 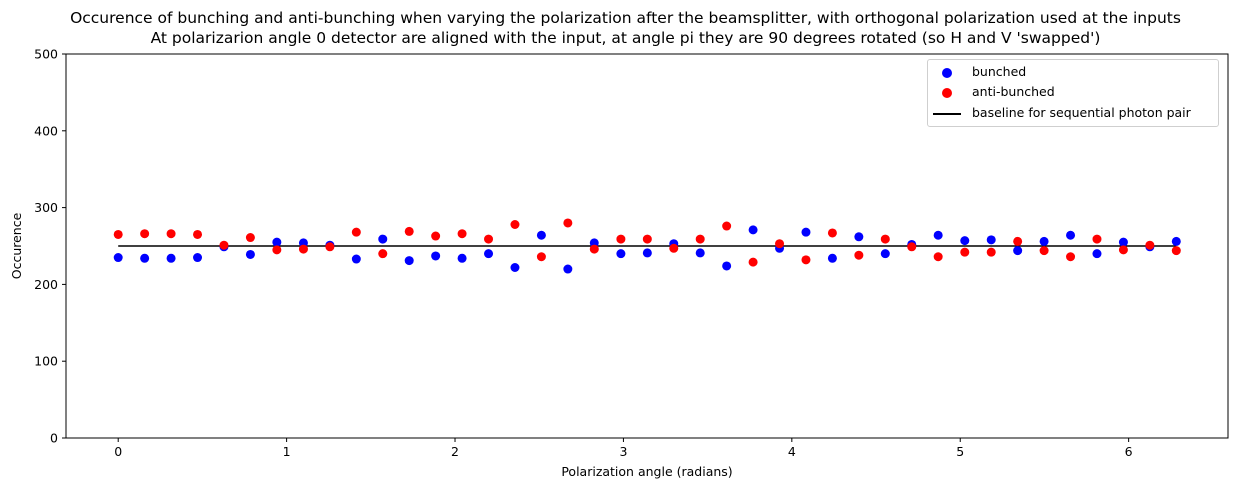 What do you see at coordinates (947, 114) in the screenshot?
I see `legend-line-baseline` at bounding box center [947, 114].